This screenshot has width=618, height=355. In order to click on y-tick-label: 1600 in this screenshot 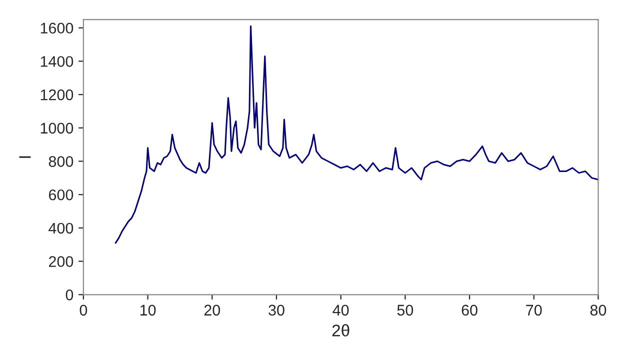, I will do `click(57, 28)`.